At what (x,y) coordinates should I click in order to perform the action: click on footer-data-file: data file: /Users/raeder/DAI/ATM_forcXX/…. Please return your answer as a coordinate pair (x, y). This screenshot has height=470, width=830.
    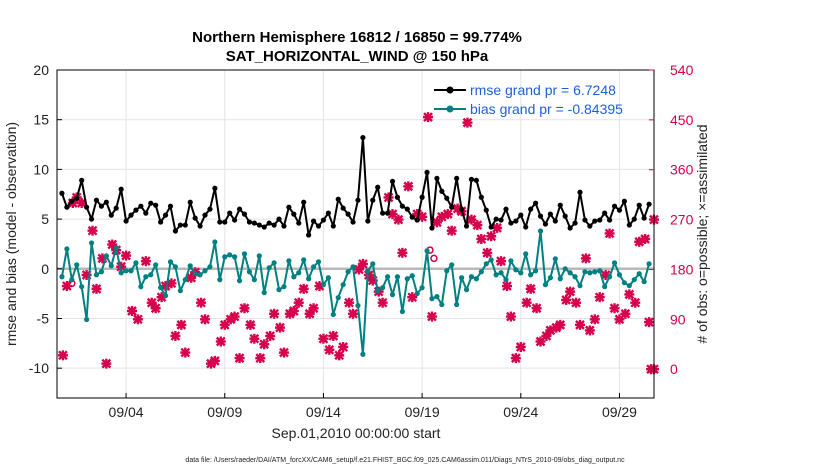
    Looking at the image, I should click on (405, 460).